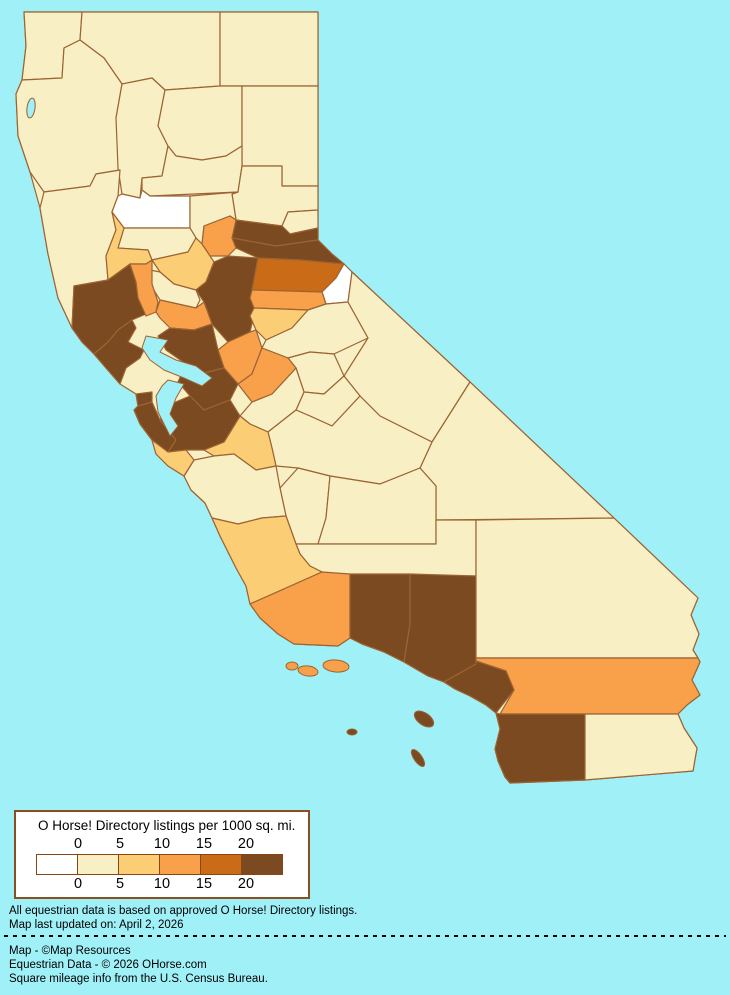 This screenshot has width=730, height=995. Describe the element at coordinates (173, 458) in the screenshot. I see `county-santa-cruz` at that location.